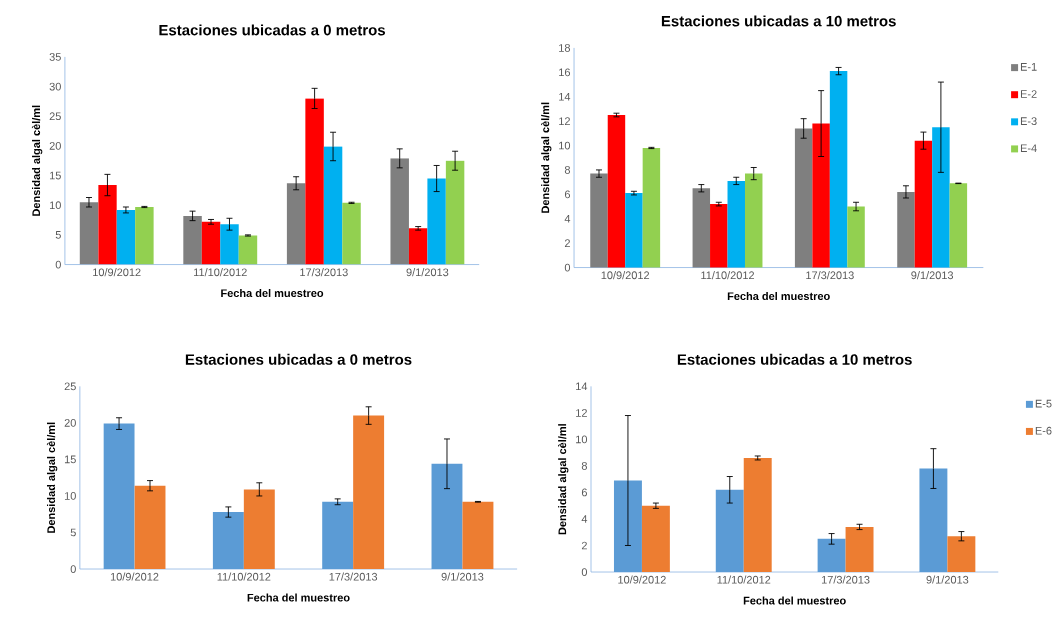 Image resolution: width=1057 pixels, height=624 pixels. I want to click on legend-label: E-3, so click(1028, 121).